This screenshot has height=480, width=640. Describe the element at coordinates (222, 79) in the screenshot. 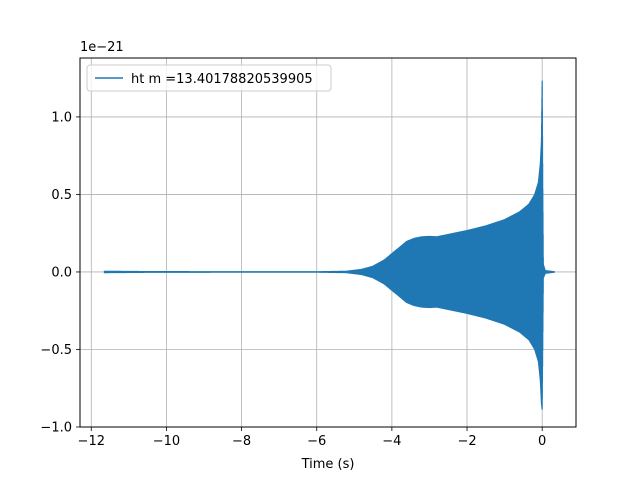

I see `legend-label: ht m =13.40178820539905` at that location.